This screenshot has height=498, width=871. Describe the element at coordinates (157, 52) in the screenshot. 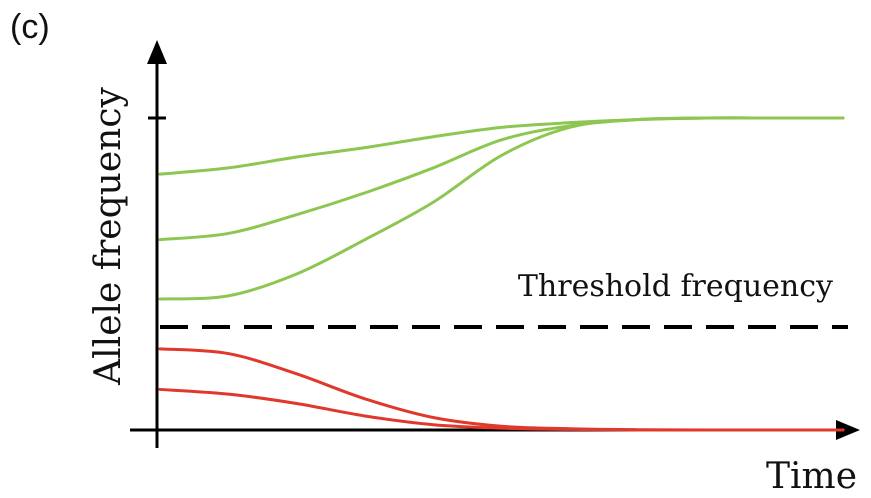

I see `y-axis-arrowhead` at that location.